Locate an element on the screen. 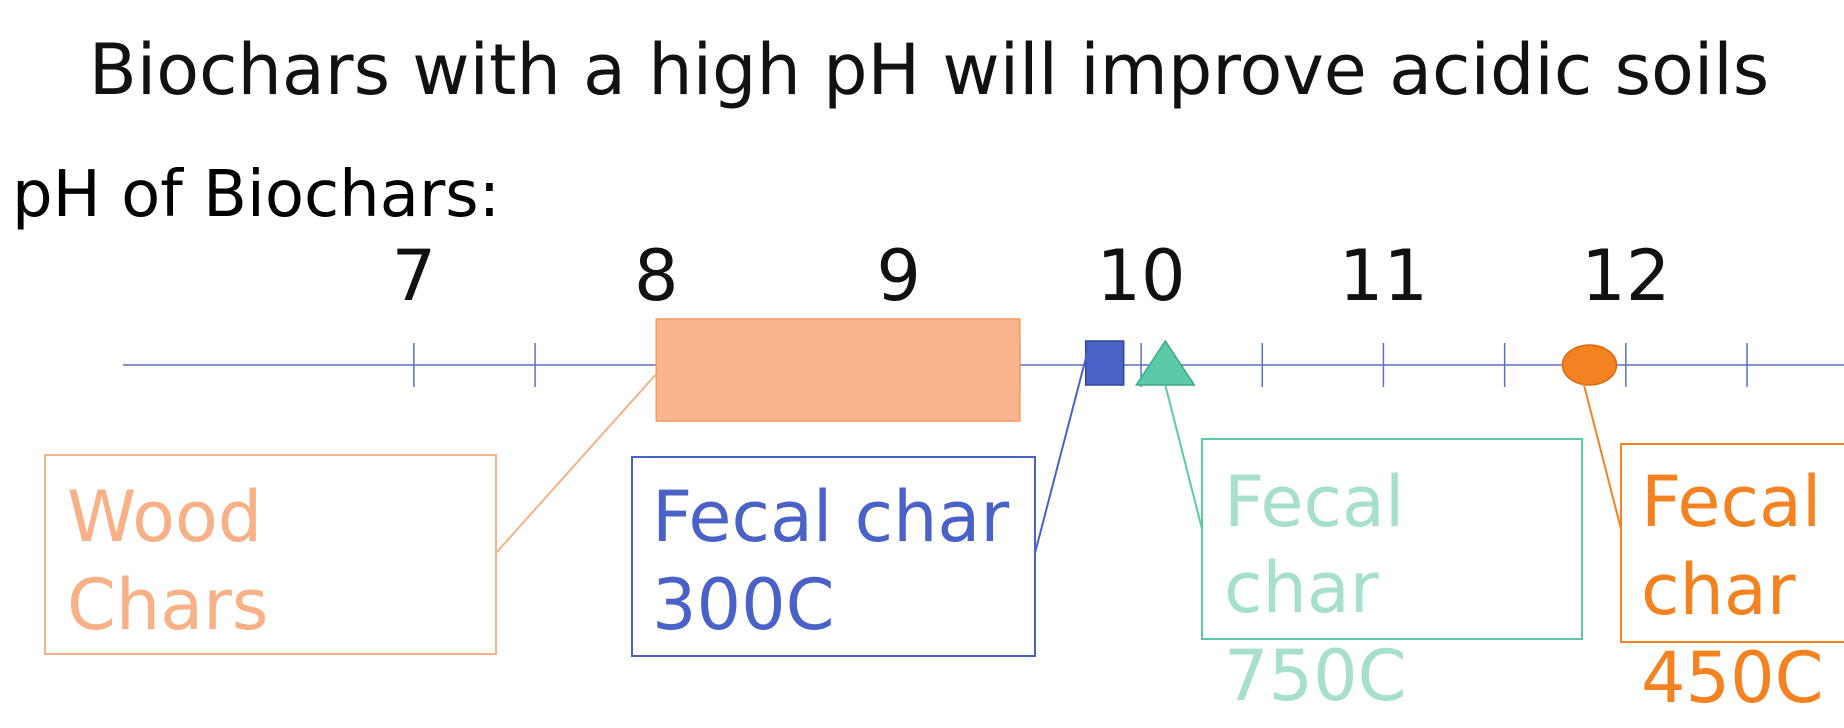  label-text: 750C is located at coordinates (1315, 676).